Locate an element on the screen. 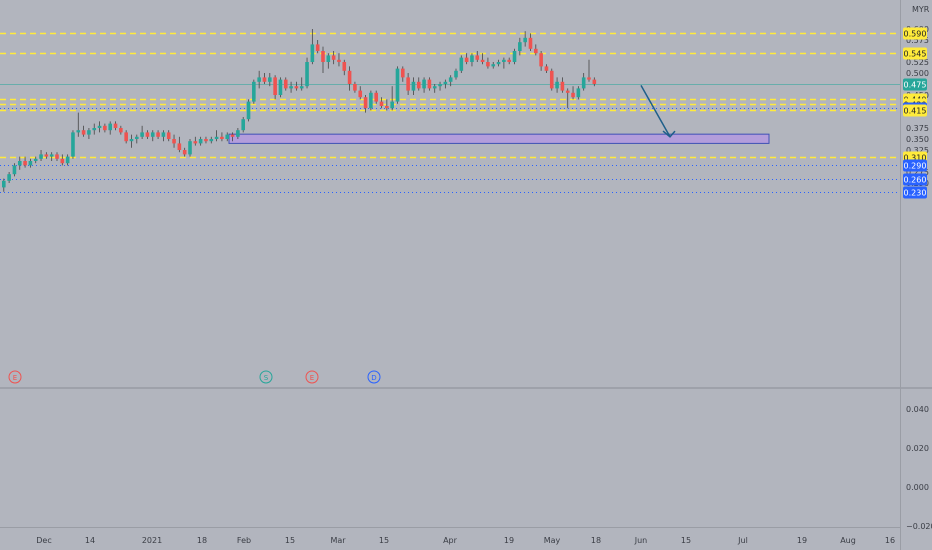 This screenshot has height=550, width=932. level-tag-0.290 is located at coordinates (915, 165).